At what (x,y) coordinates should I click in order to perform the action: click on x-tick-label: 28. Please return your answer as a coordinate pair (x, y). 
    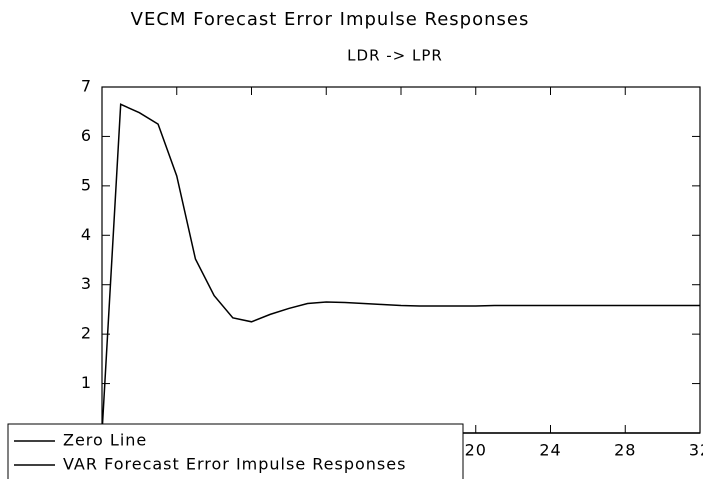
    Looking at the image, I should click on (625, 450).